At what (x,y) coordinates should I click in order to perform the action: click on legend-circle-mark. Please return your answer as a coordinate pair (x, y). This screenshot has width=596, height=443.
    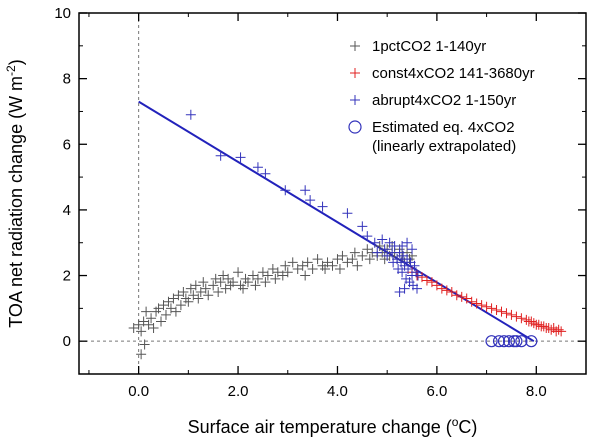
    Looking at the image, I should click on (355, 127).